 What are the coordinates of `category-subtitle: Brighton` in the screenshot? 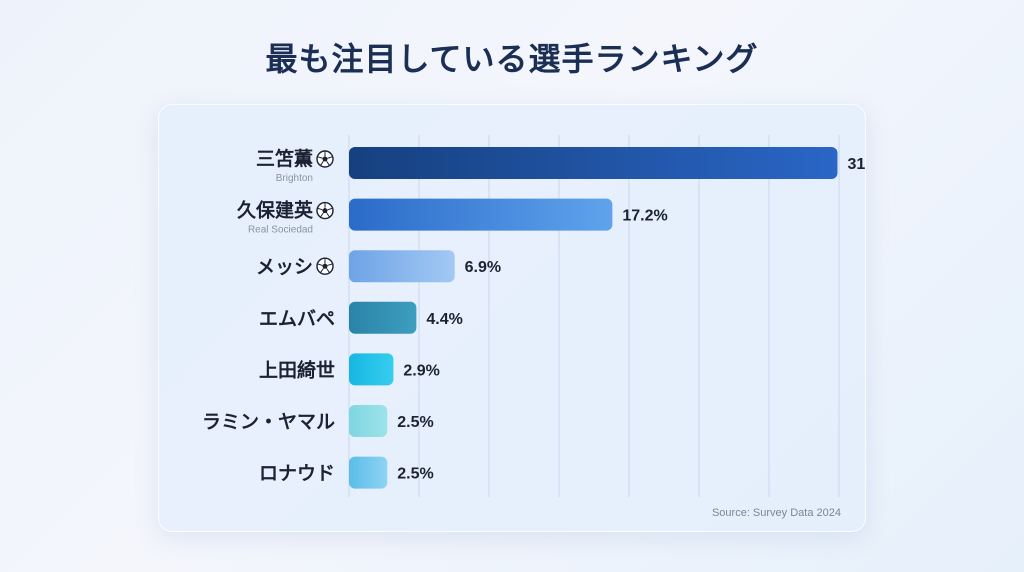 It's located at (294, 178).